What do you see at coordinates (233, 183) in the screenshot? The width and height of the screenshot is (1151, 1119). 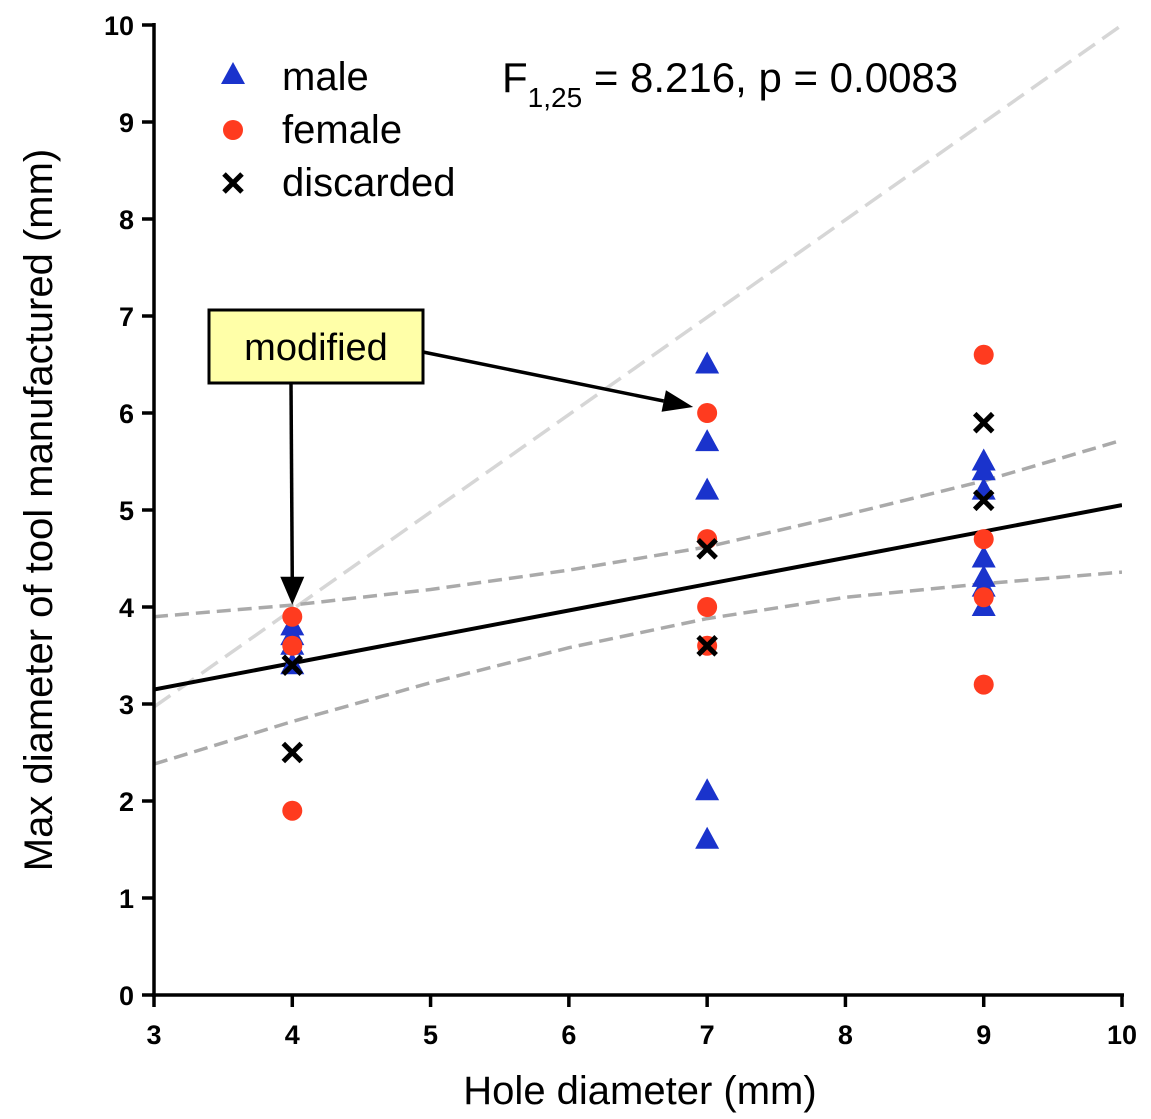 I see `legend-discarded-marker` at bounding box center [233, 183].